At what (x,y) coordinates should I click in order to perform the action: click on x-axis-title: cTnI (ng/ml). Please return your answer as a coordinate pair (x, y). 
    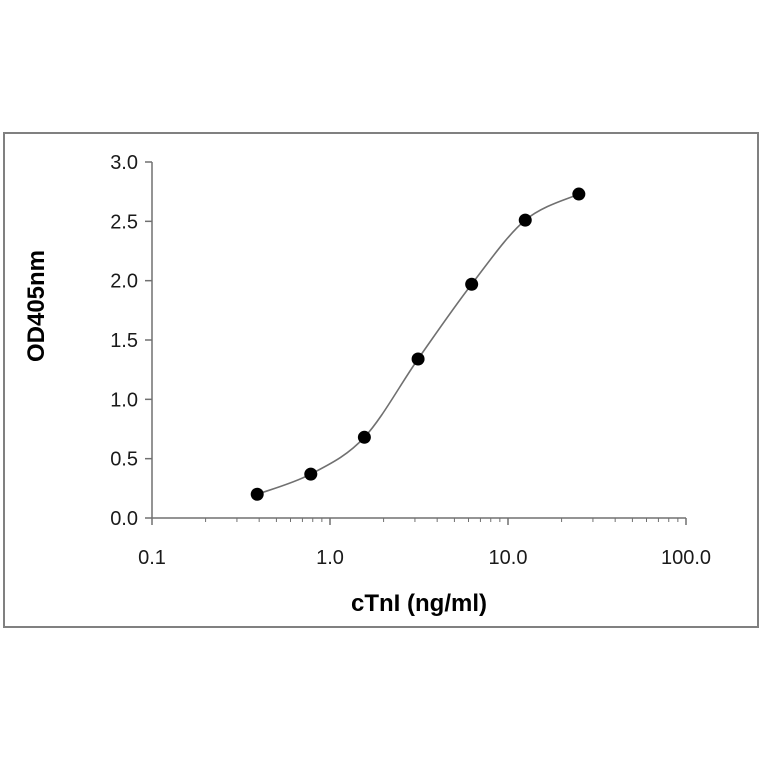
    Looking at the image, I should click on (419, 603).